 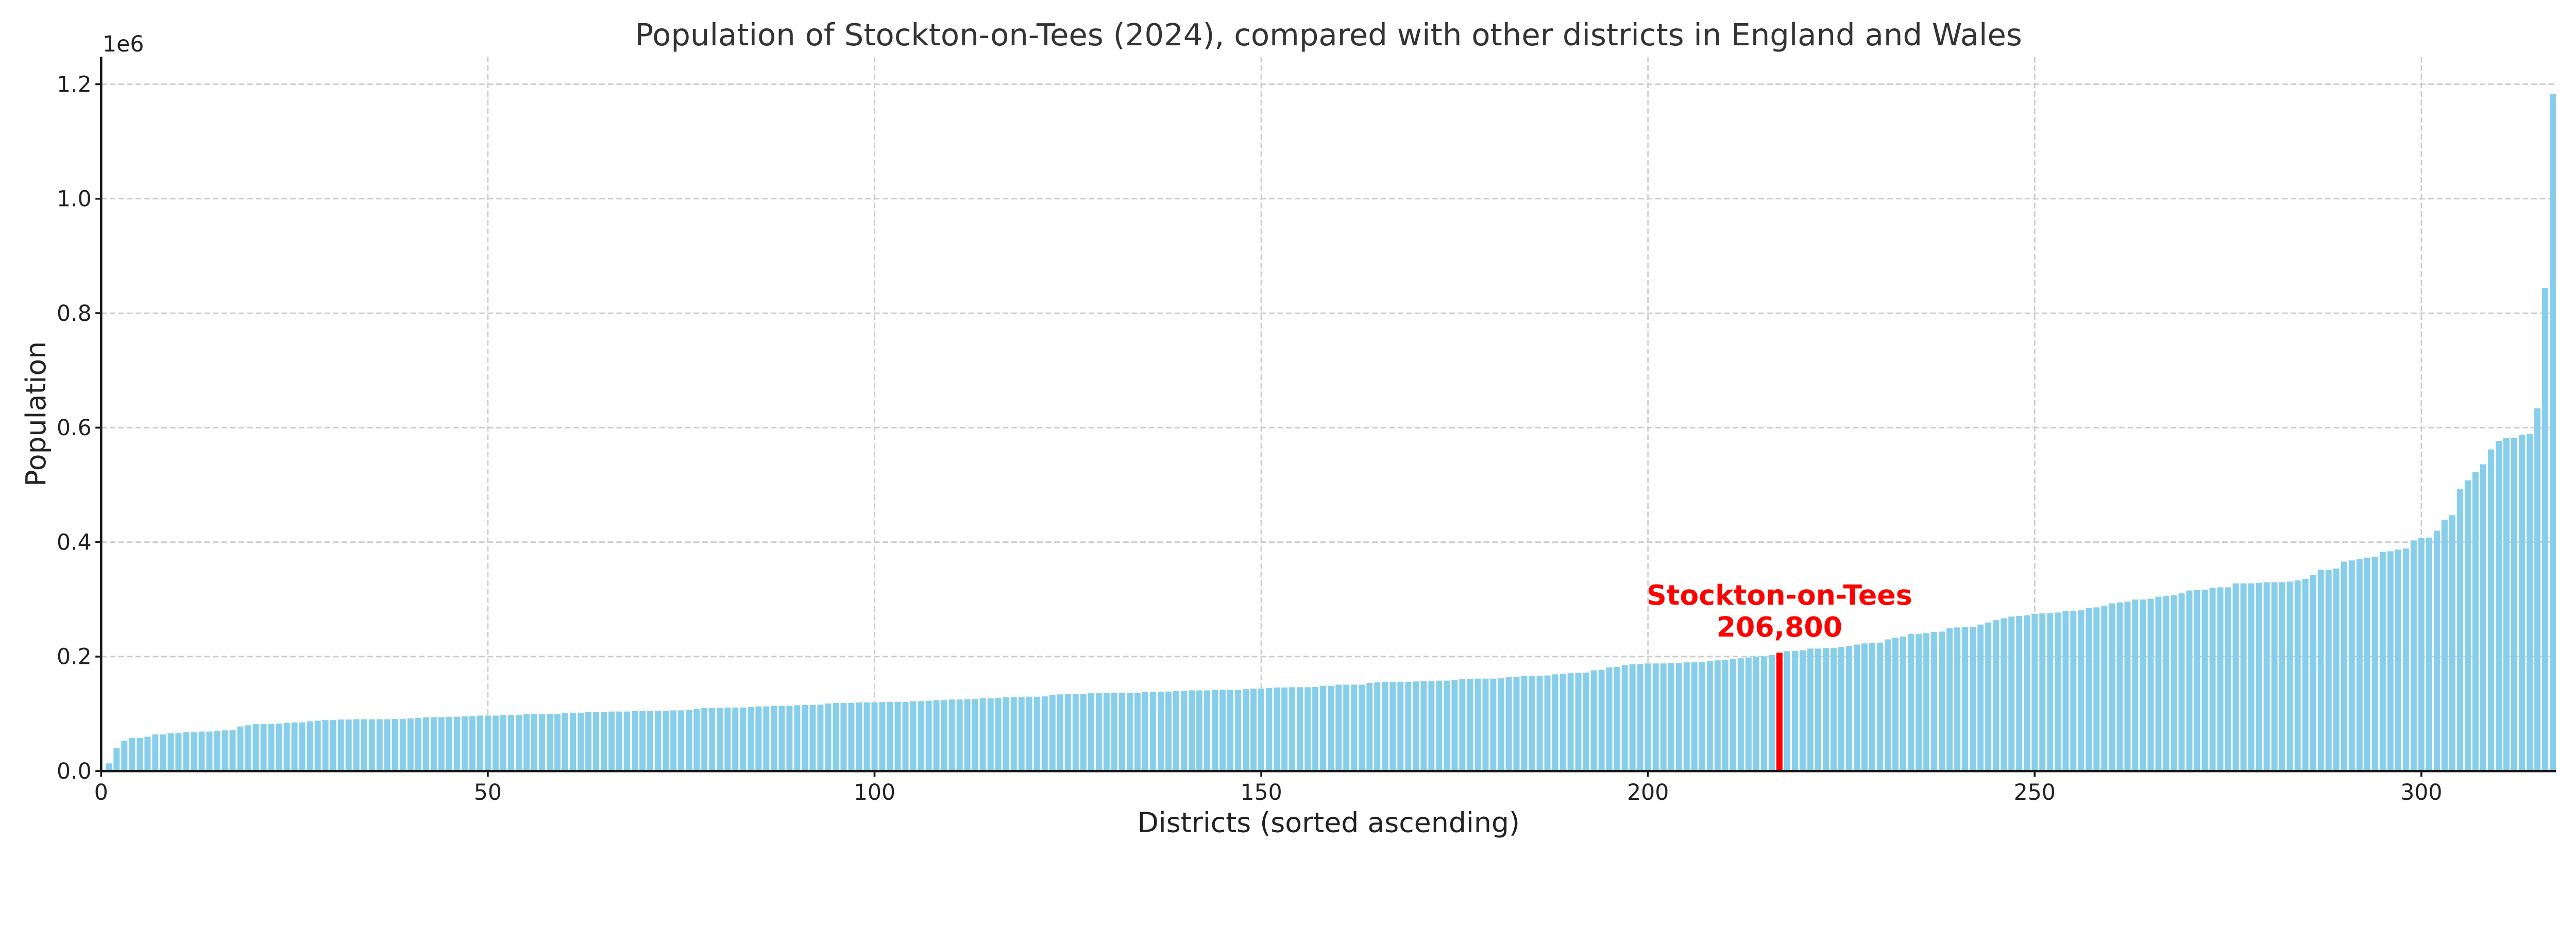 What do you see at coordinates (1780, 627) in the screenshot?
I see `highlight-annotation-value: 206,800` at bounding box center [1780, 627].